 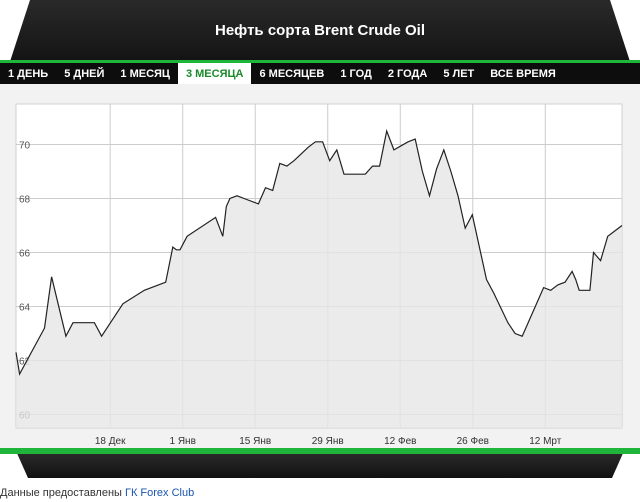 I want to click on x-tick-label: 26 Фев, so click(x=473, y=441).